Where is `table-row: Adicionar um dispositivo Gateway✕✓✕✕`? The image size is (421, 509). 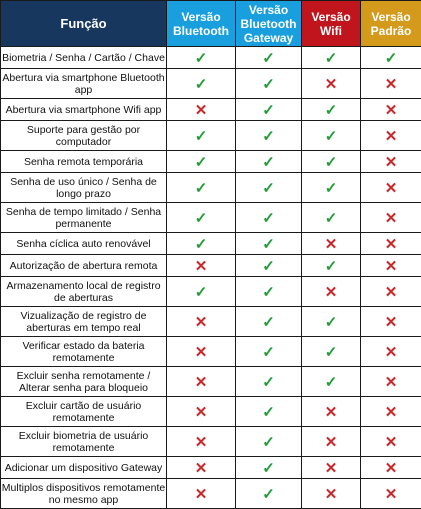 table-row: Adicionar um dispositivo Gateway✕✓✕✕ is located at coordinates (211, 468).